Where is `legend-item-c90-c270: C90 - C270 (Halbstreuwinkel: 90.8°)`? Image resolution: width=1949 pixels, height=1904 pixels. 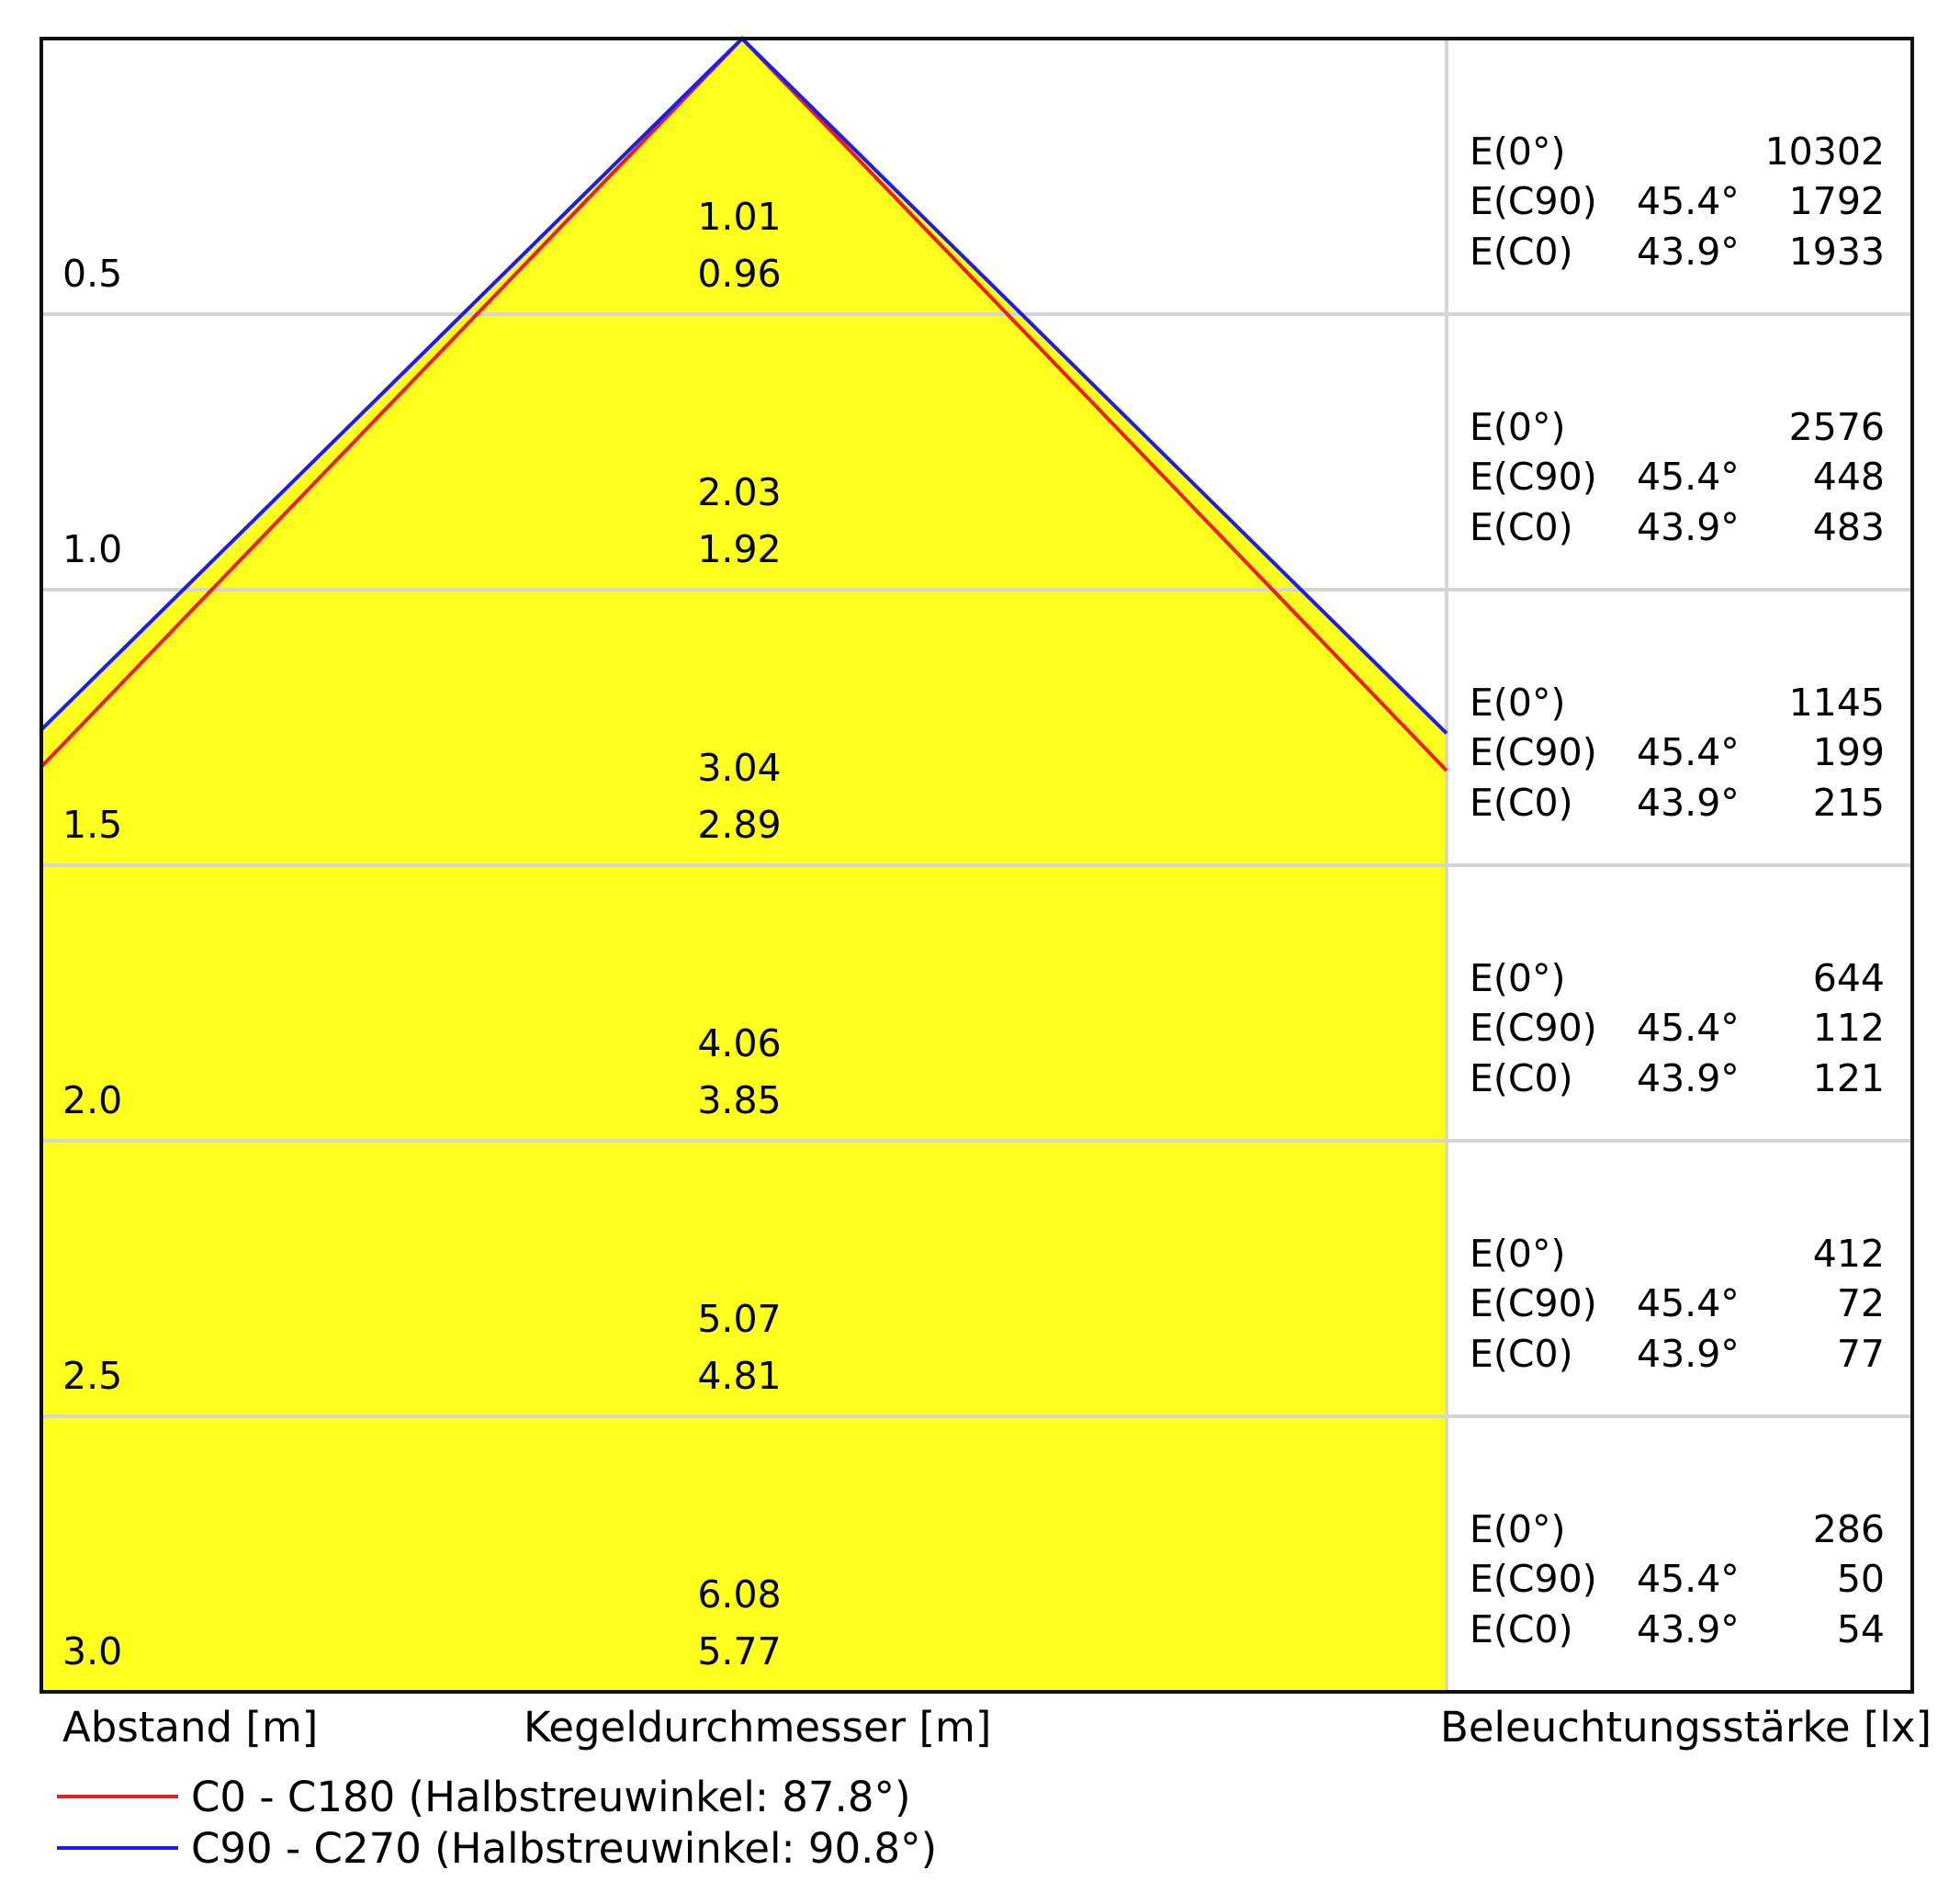
legend-item-c90-c270: C90 - C270 (Halbstreuwinkel: 90.8°) is located at coordinates (497, 1848).